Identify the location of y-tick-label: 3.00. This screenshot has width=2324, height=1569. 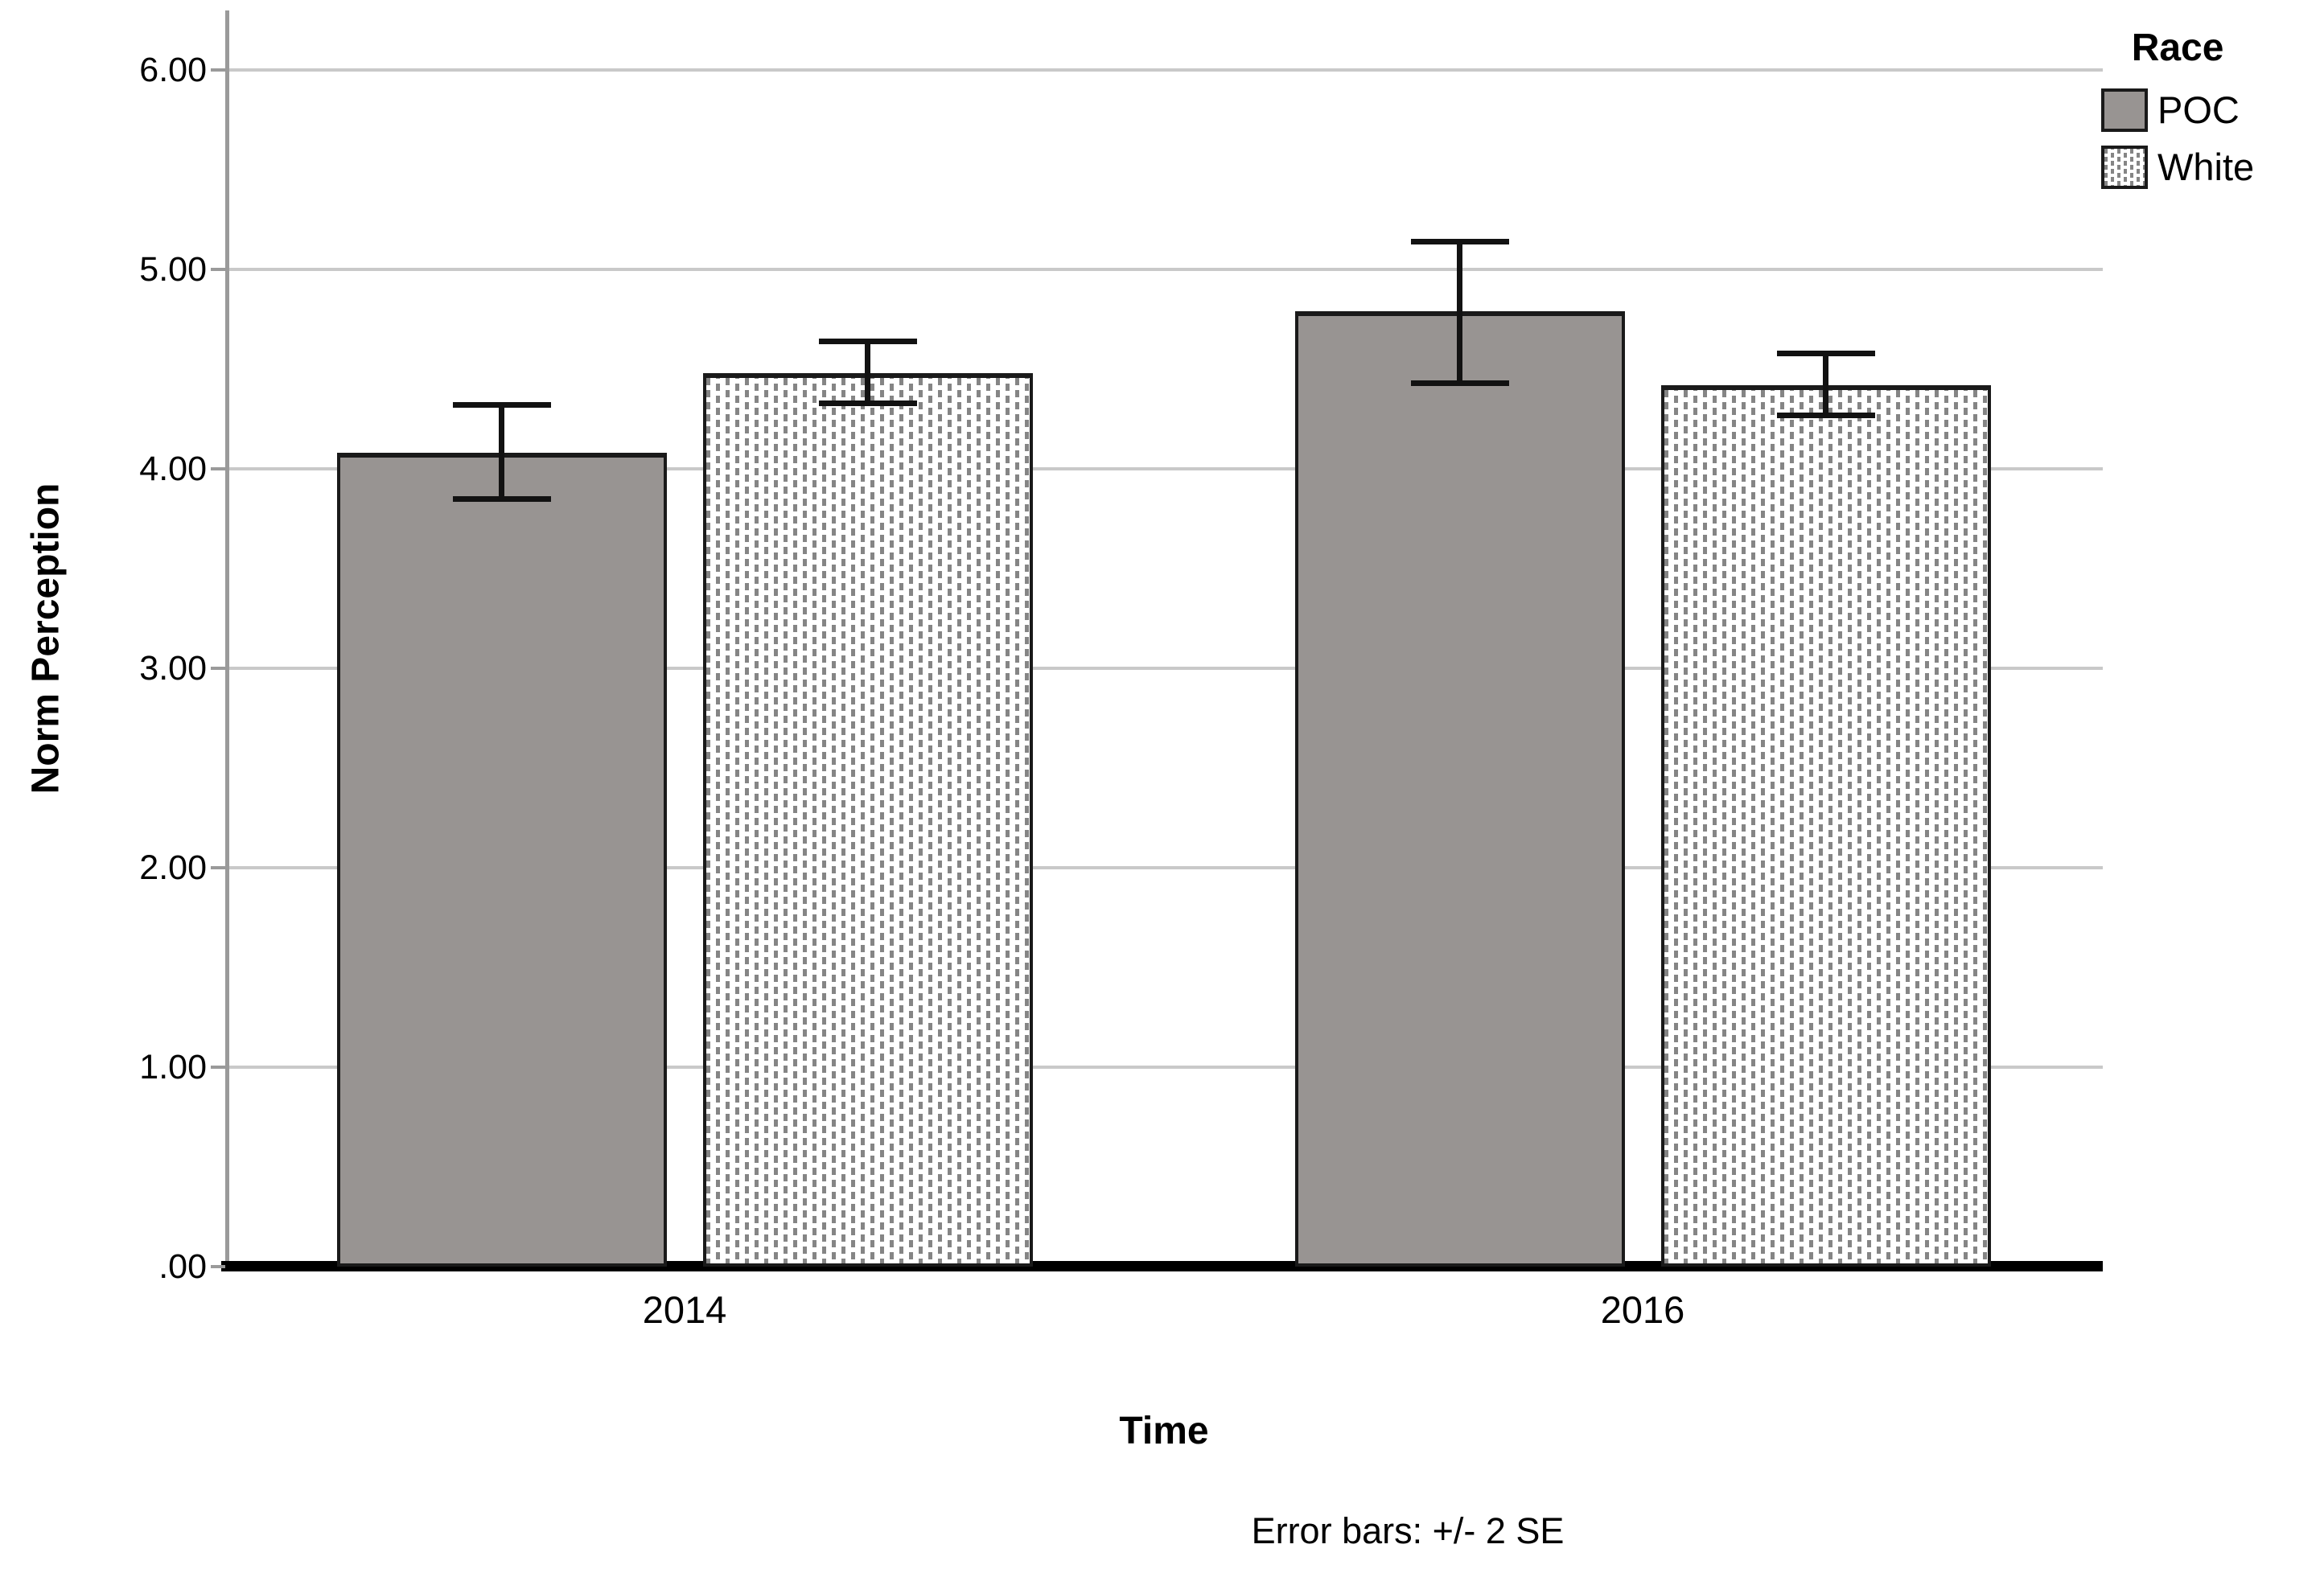
(173, 668).